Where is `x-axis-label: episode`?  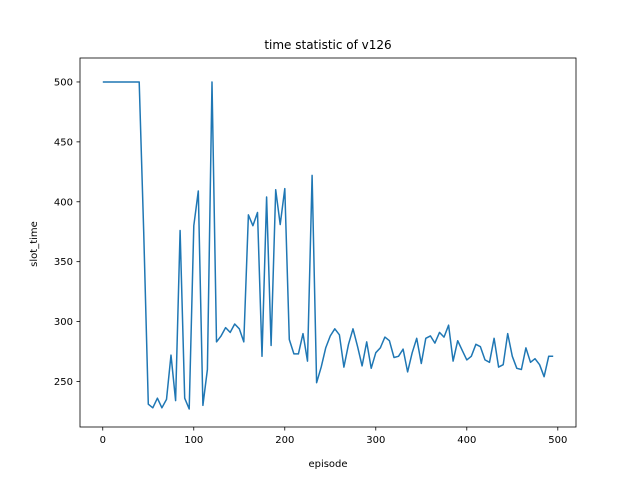
x-axis-label: episode is located at coordinates (327, 464).